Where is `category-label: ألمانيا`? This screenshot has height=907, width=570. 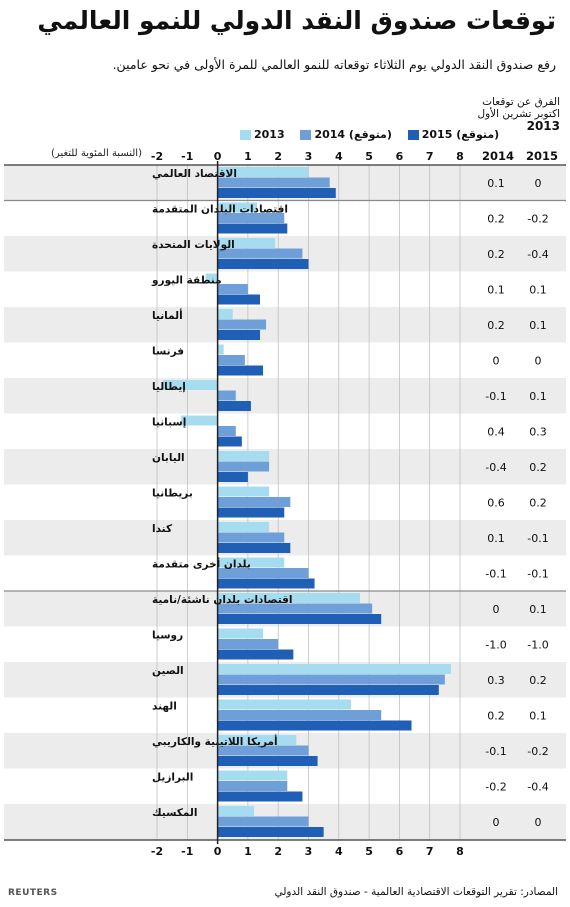
category-label: ألمانيا is located at coordinates (167, 315).